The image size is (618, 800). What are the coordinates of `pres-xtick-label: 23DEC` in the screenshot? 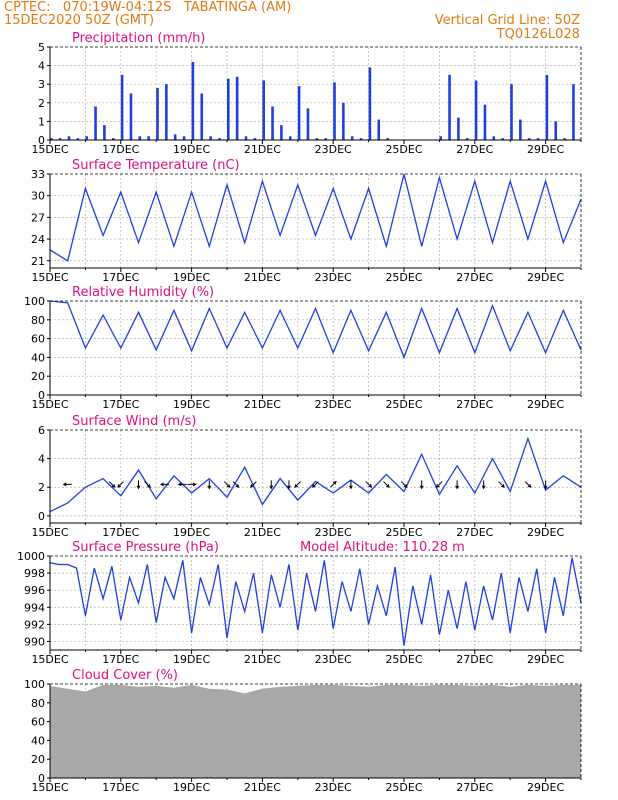 It's located at (333, 659).